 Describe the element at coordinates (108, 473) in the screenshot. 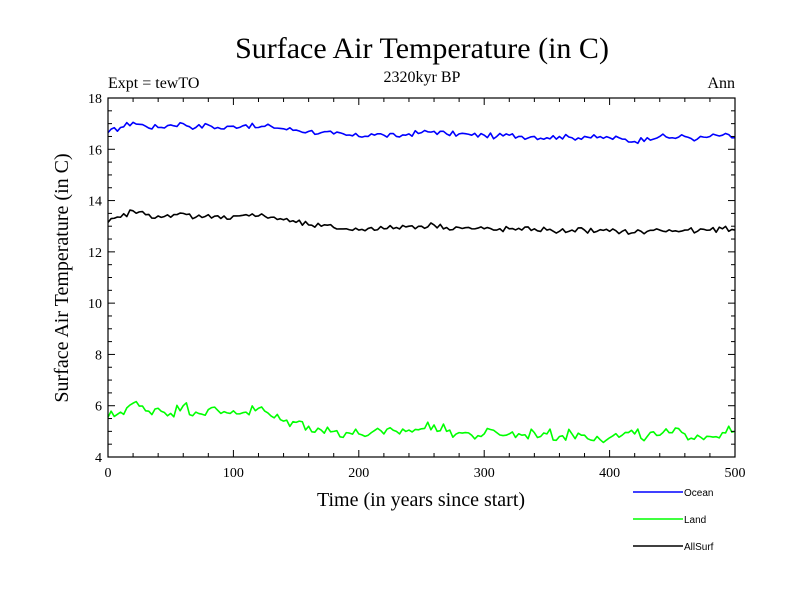

I see `x-tick-label: 0` at that location.